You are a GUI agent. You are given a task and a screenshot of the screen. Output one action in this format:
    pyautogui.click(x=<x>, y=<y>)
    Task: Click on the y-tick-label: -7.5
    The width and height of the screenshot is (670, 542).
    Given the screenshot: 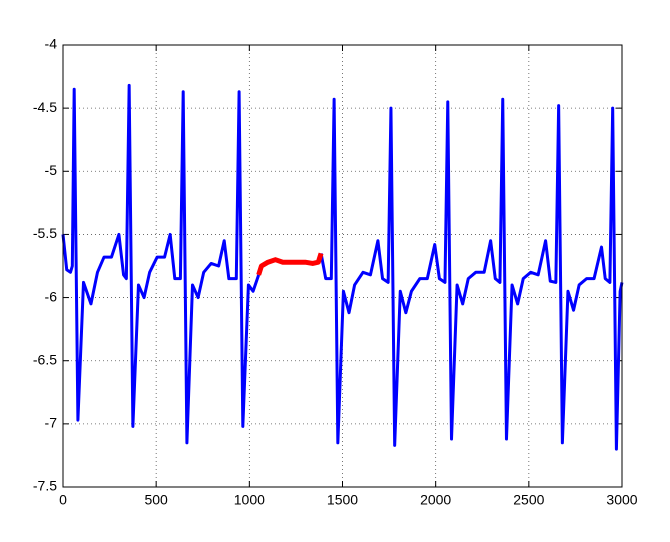 What is the action you would take?
    pyautogui.click(x=45, y=486)
    